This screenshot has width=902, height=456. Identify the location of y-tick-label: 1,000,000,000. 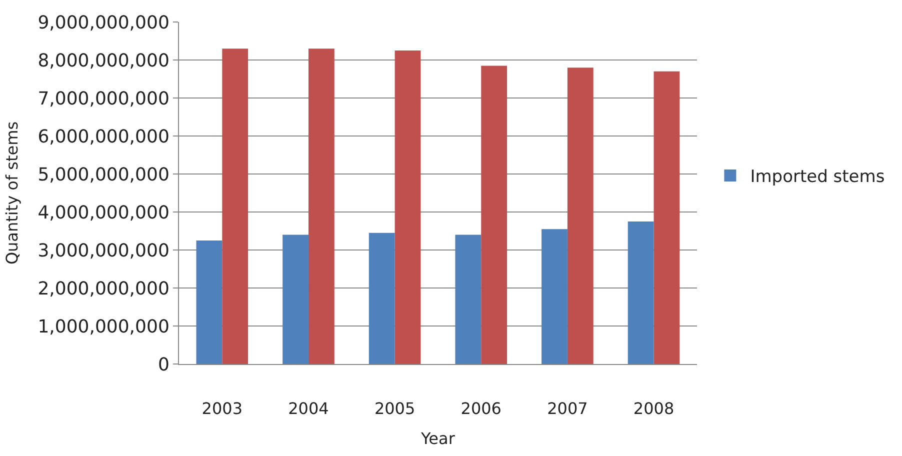
(104, 327).